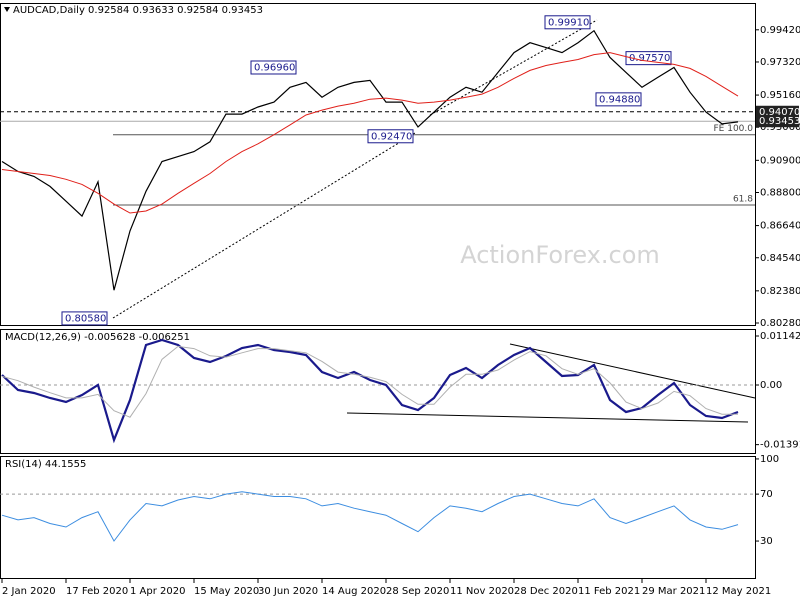 The height and width of the screenshot is (600, 800). What do you see at coordinates (780, 258) in the screenshot?
I see `y-tick-label: 0.84540` at bounding box center [780, 258].